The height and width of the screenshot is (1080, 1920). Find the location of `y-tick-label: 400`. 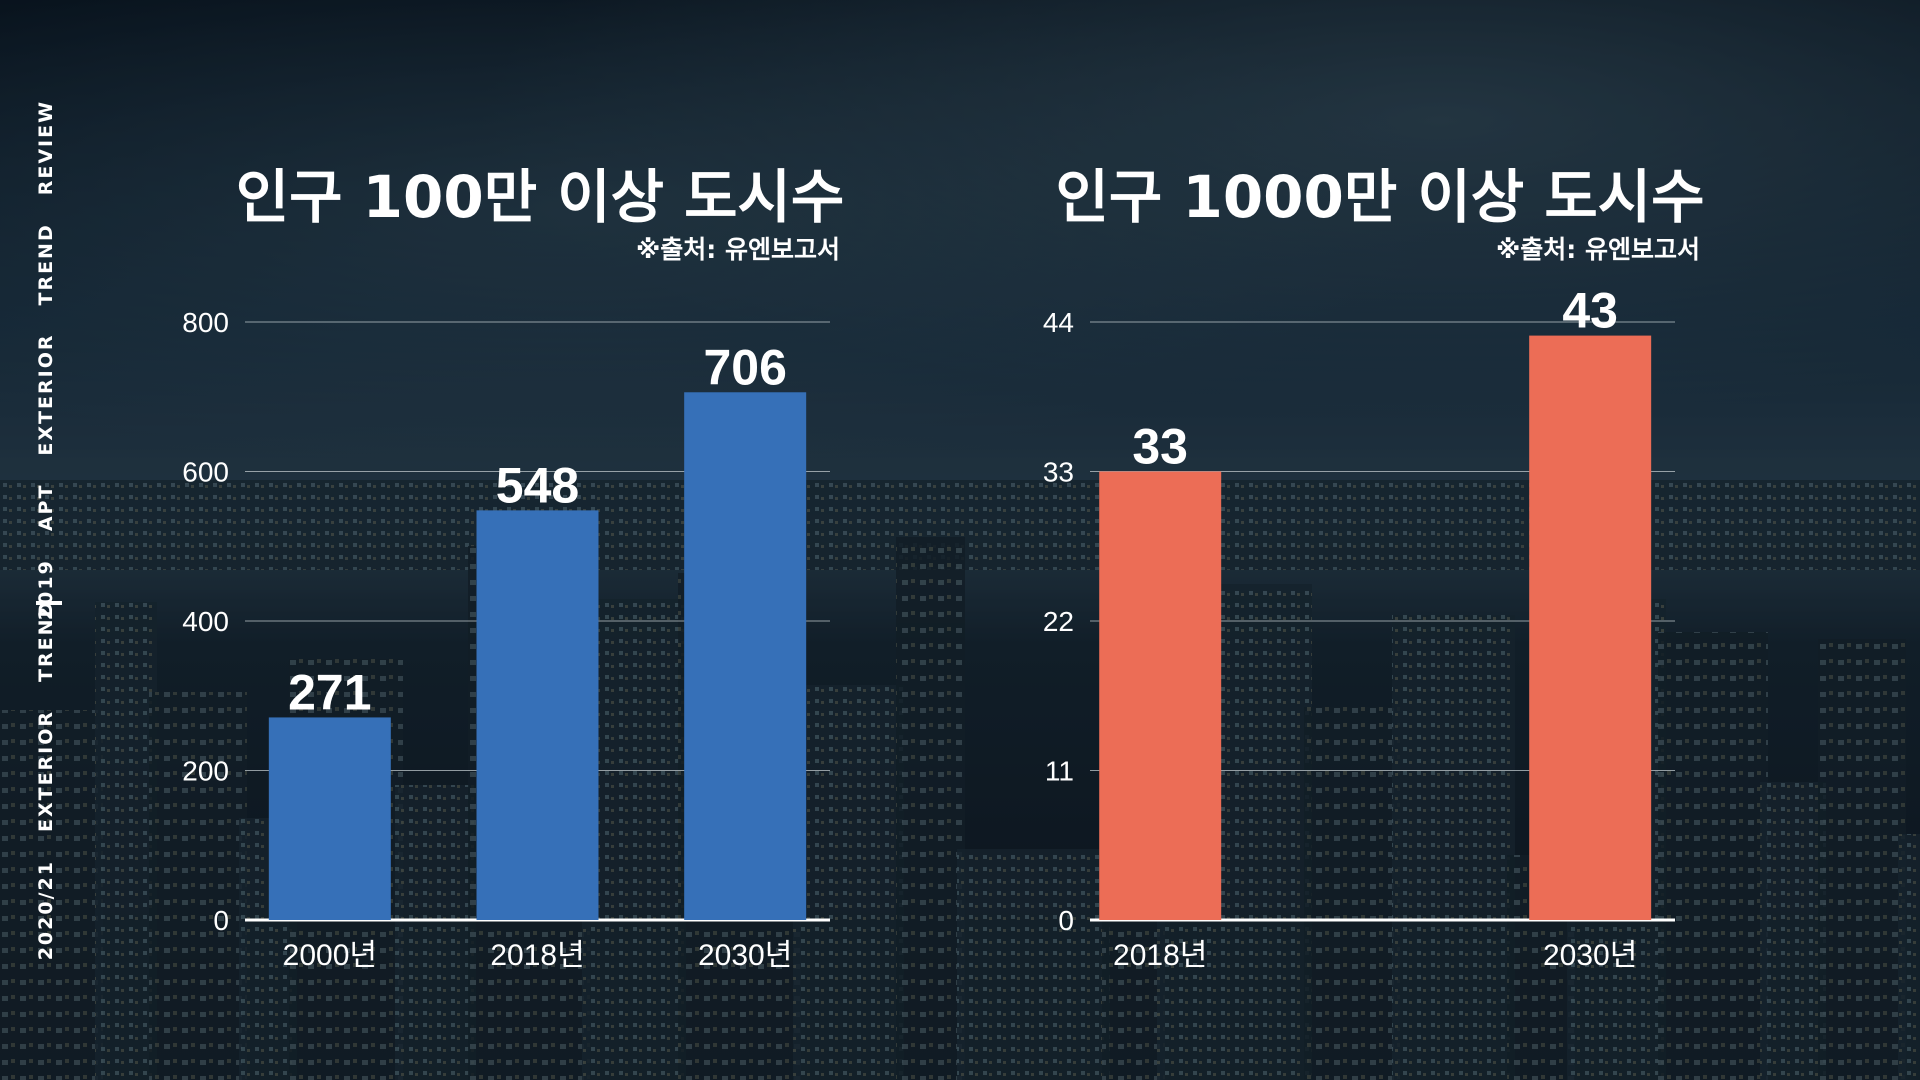

y-tick-label: 400 is located at coordinates (205, 621).